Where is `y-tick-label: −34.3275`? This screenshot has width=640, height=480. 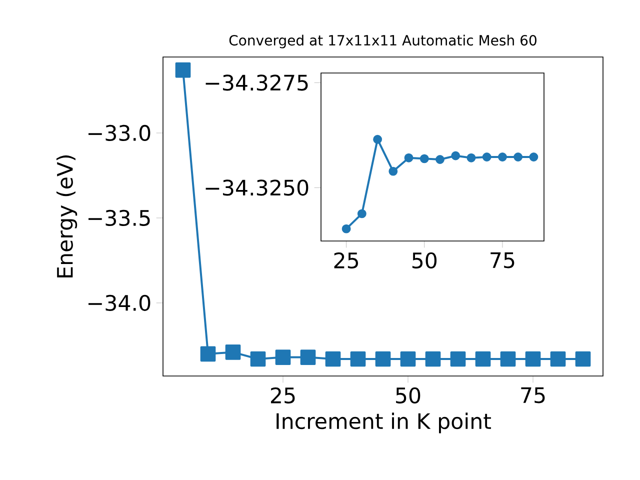 y-tick-label: −34.3275 is located at coordinates (257, 82).